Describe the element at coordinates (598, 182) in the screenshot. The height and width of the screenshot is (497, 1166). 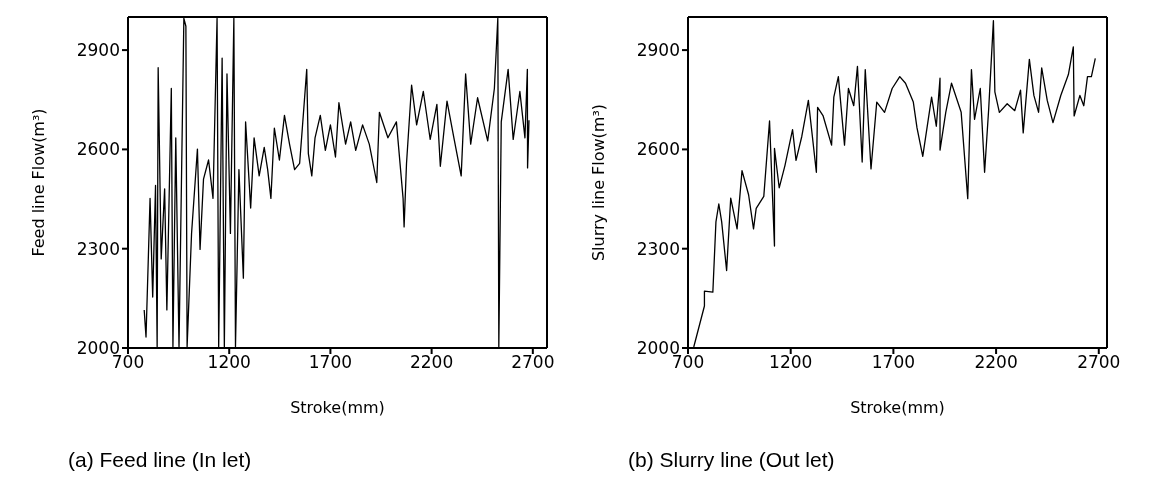
I see `y-axis-title: Slurry line Flow(m³)` at that location.